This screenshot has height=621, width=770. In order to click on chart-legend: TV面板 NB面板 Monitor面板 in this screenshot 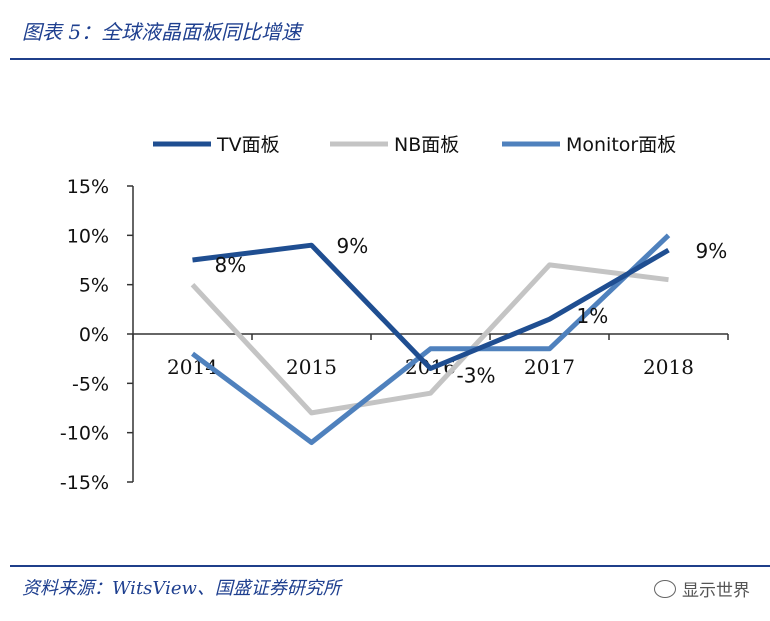, I will do `click(414, 145)`.